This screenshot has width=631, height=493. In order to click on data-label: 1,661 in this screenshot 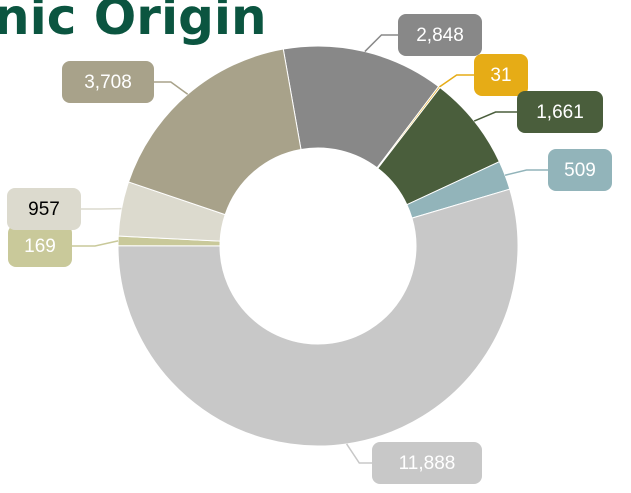, I will do `click(560, 112)`.